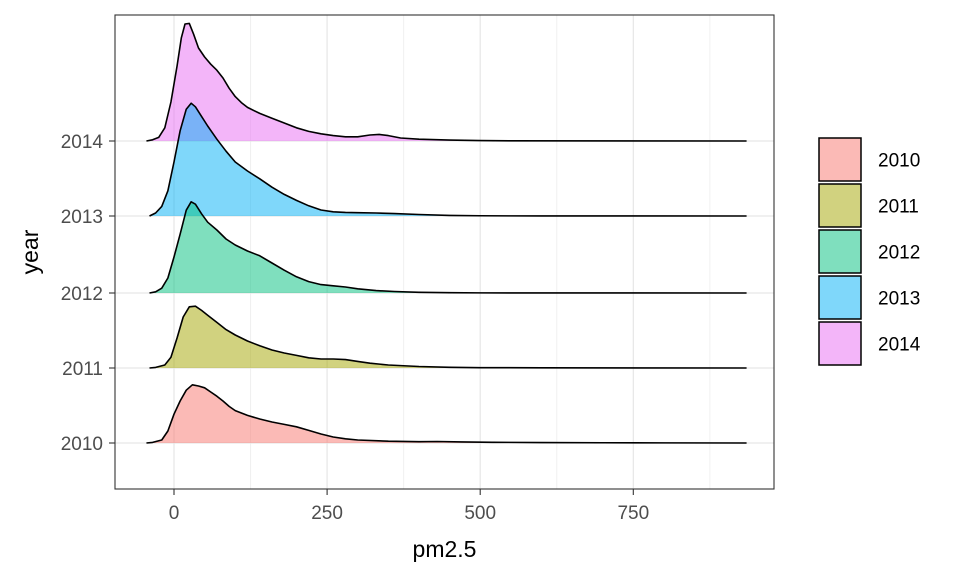 This screenshot has height=576, width=960. I want to click on ridge-2010, so click(446, 414).